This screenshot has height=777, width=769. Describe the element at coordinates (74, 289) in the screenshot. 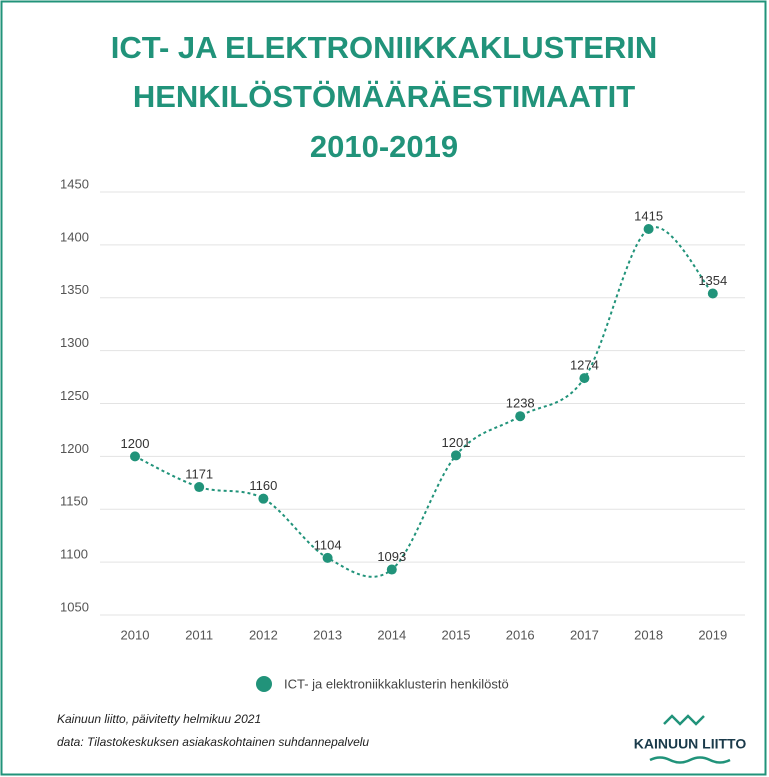

I see `y-tick-label: 1350` at that location.